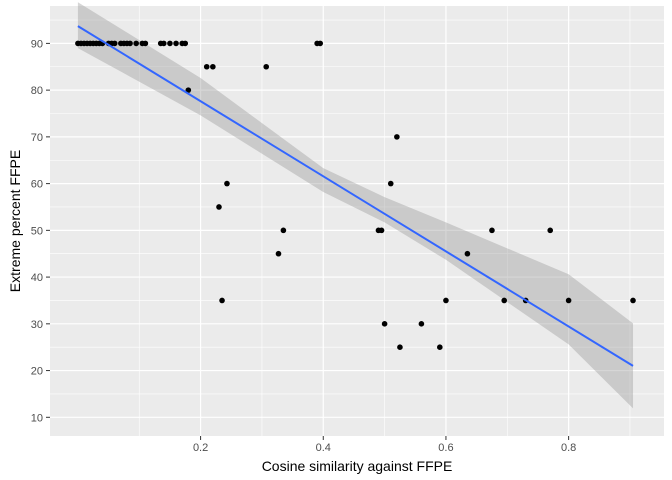  I want to click on y-tick-label: 70, so click(37, 138).